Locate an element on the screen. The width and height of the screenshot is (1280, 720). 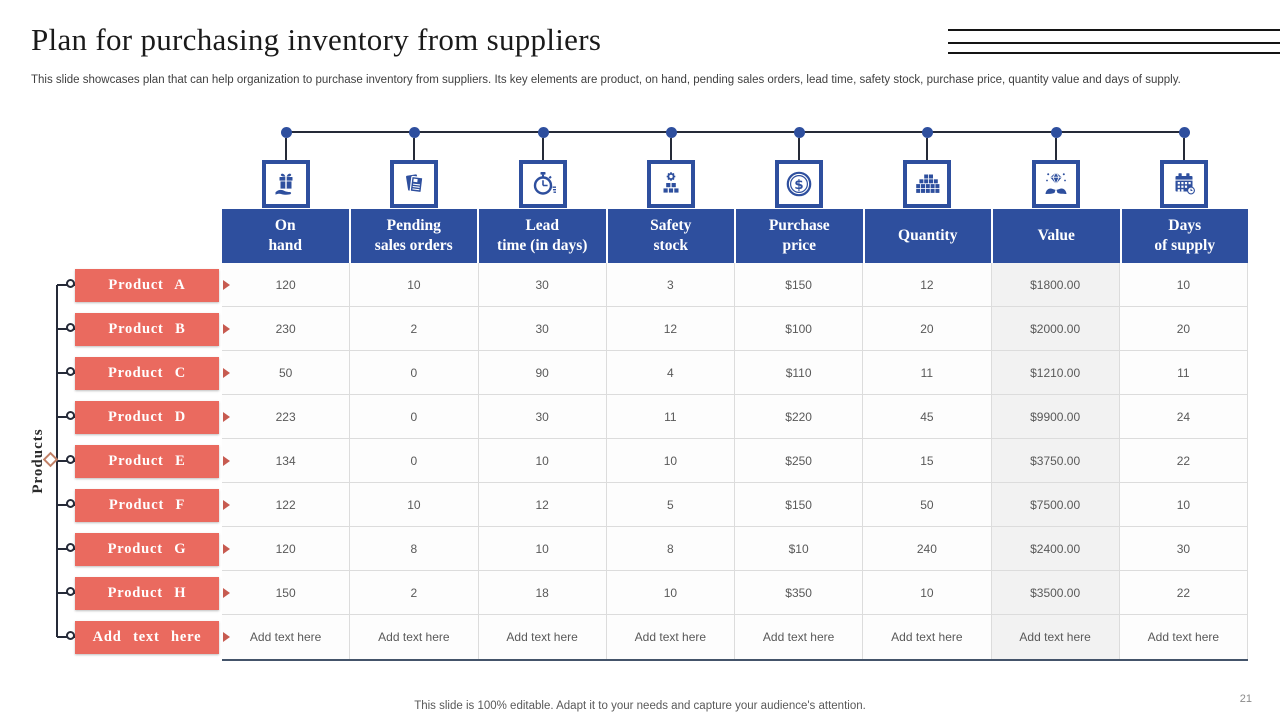
table-cell: 15 is located at coordinates (927, 460).